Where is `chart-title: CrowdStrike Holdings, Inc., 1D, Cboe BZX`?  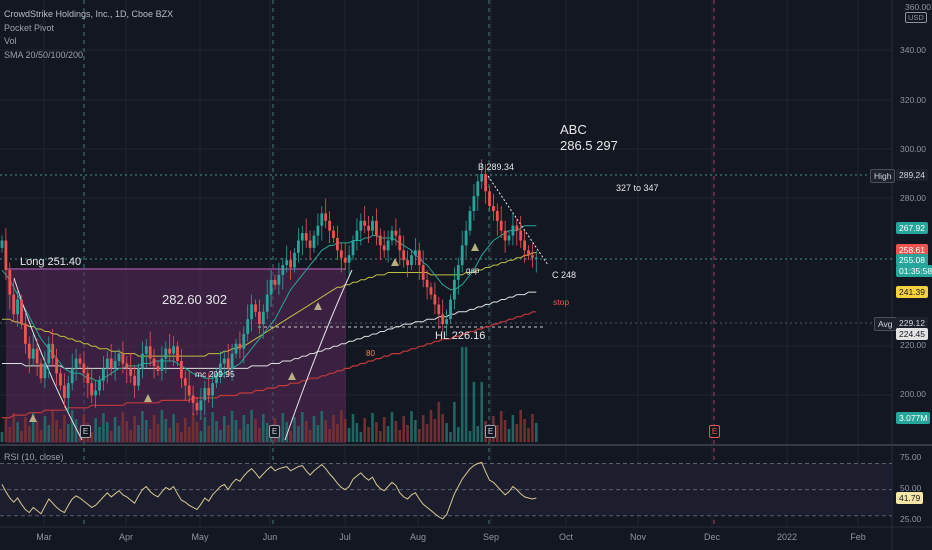 chart-title: CrowdStrike Holdings, Inc., 1D, Cboe BZX is located at coordinates (89, 14).